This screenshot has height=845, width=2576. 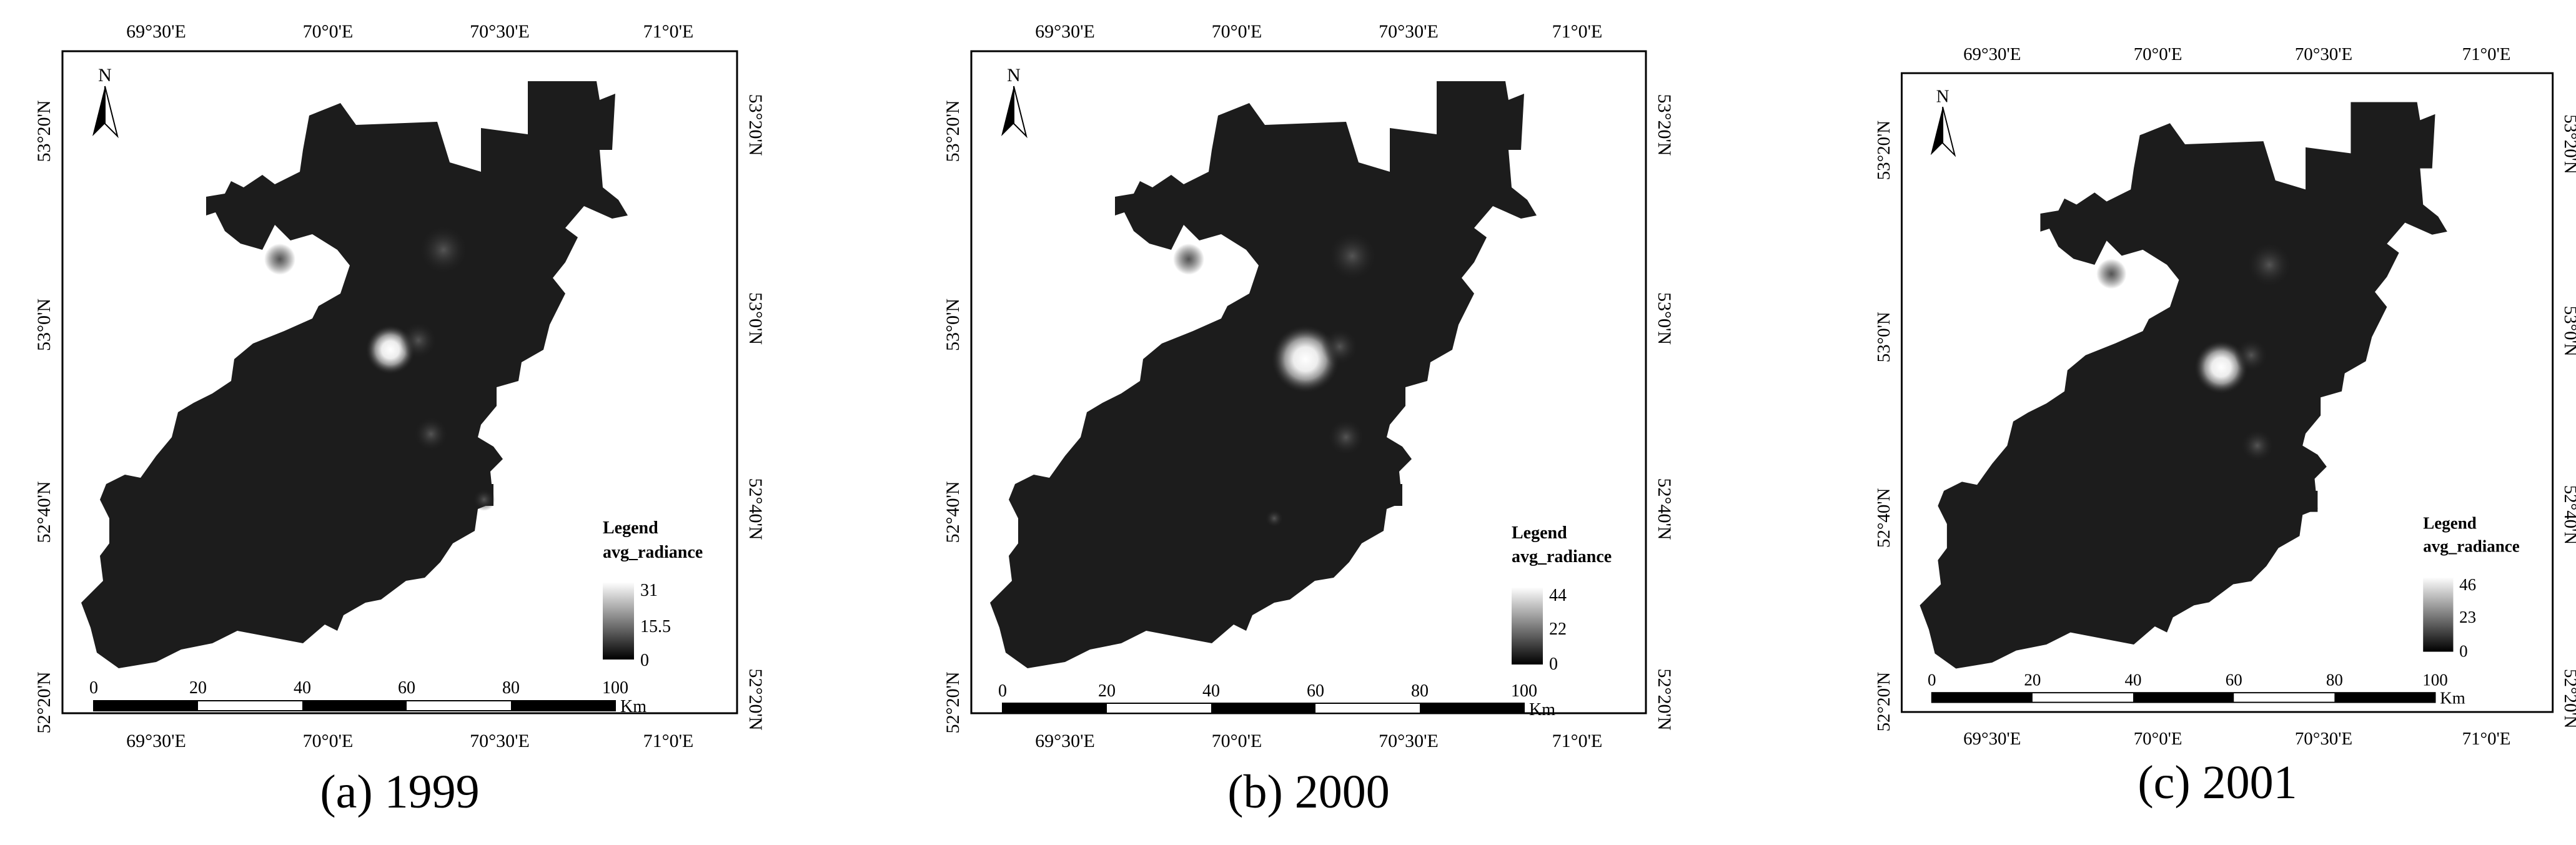 What do you see at coordinates (400, 792) in the screenshot?
I see `panel-caption-1999: (a) 1999` at bounding box center [400, 792].